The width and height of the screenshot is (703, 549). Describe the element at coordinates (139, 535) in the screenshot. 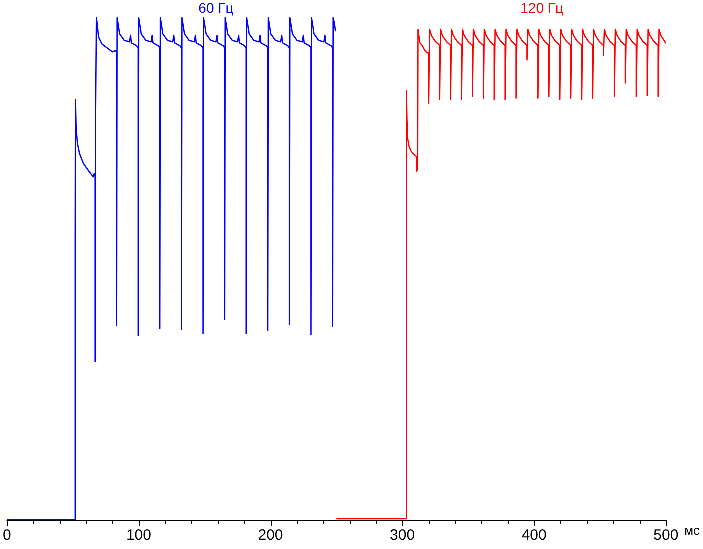

I see `x-tick-label: 100` at that location.